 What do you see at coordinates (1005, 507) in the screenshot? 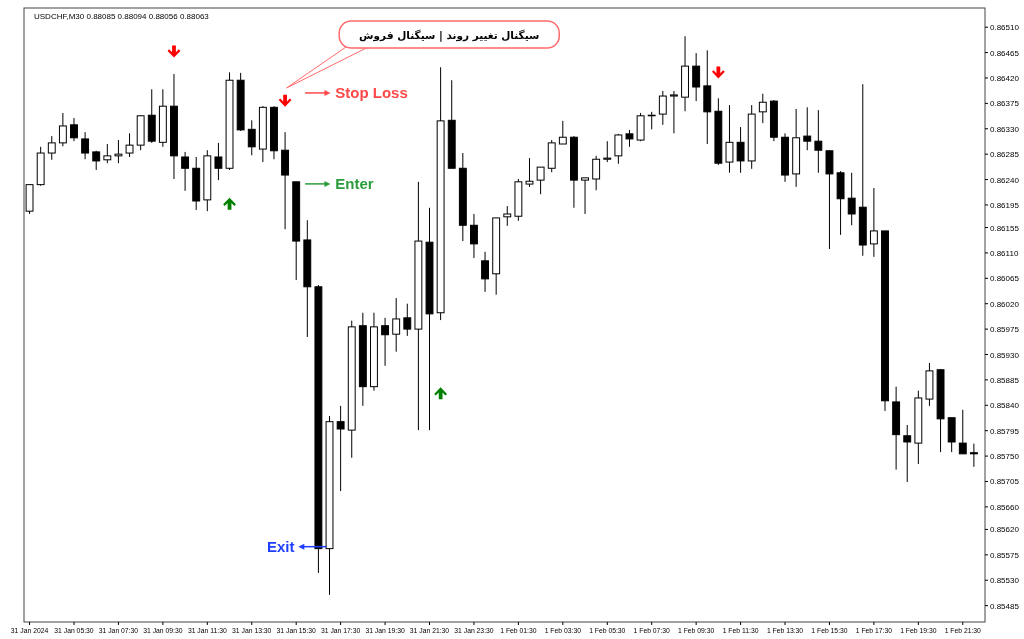
I see `y-tick-label: 0.85660` at bounding box center [1005, 507].